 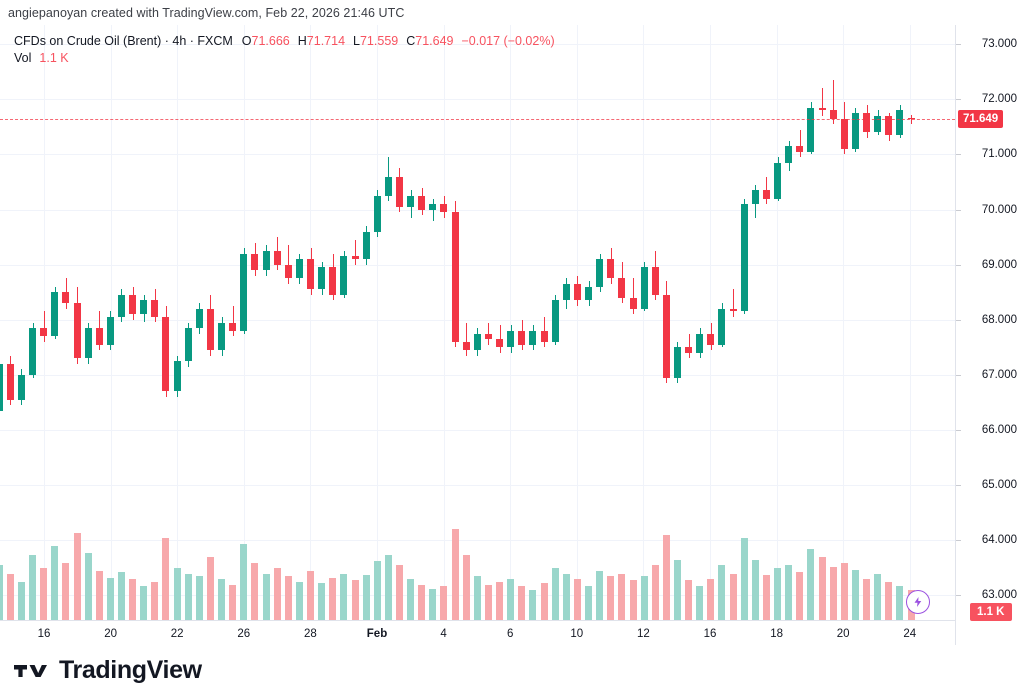 What do you see at coordinates (999, 99) in the screenshot?
I see `price-axis-label: 72.000` at bounding box center [999, 99].